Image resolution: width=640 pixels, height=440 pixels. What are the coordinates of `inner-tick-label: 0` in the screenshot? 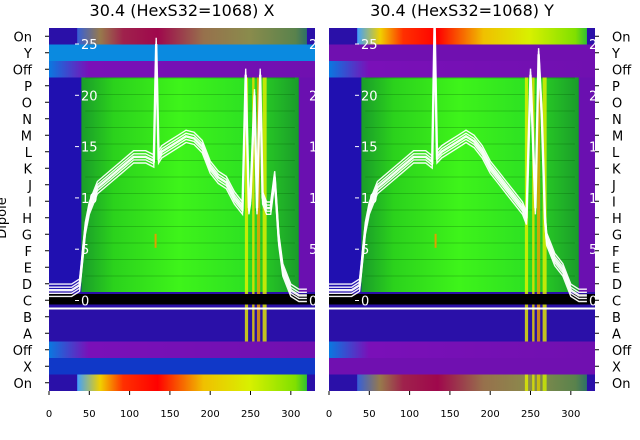 It's located at (85, 302).